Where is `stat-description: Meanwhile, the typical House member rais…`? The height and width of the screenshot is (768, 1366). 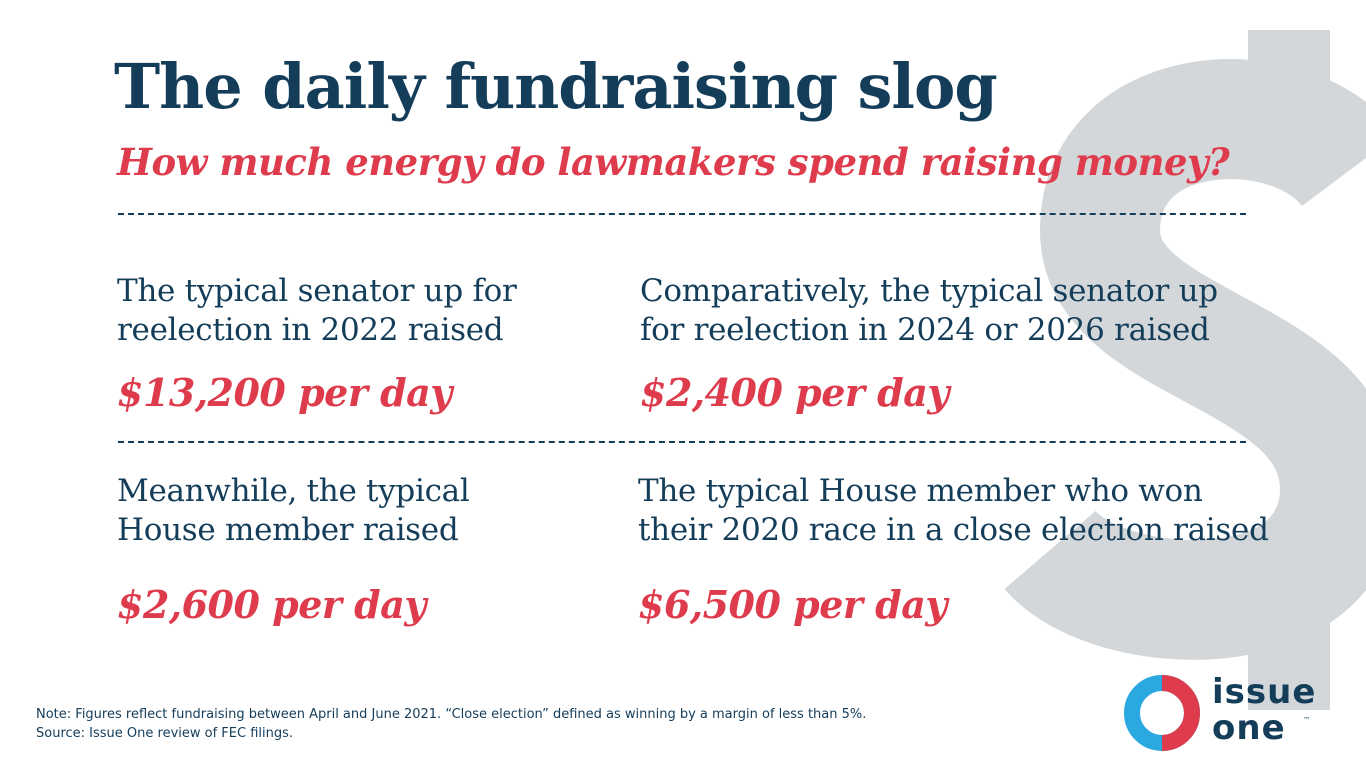 stat-description: Meanwhile, the typical House member rais… is located at coordinates (293, 510).